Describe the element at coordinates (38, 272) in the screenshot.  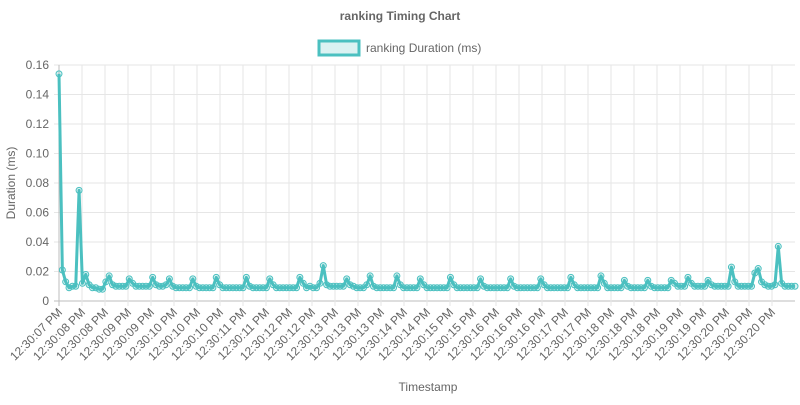
I see `y-tick-label: 0.02` at that location.